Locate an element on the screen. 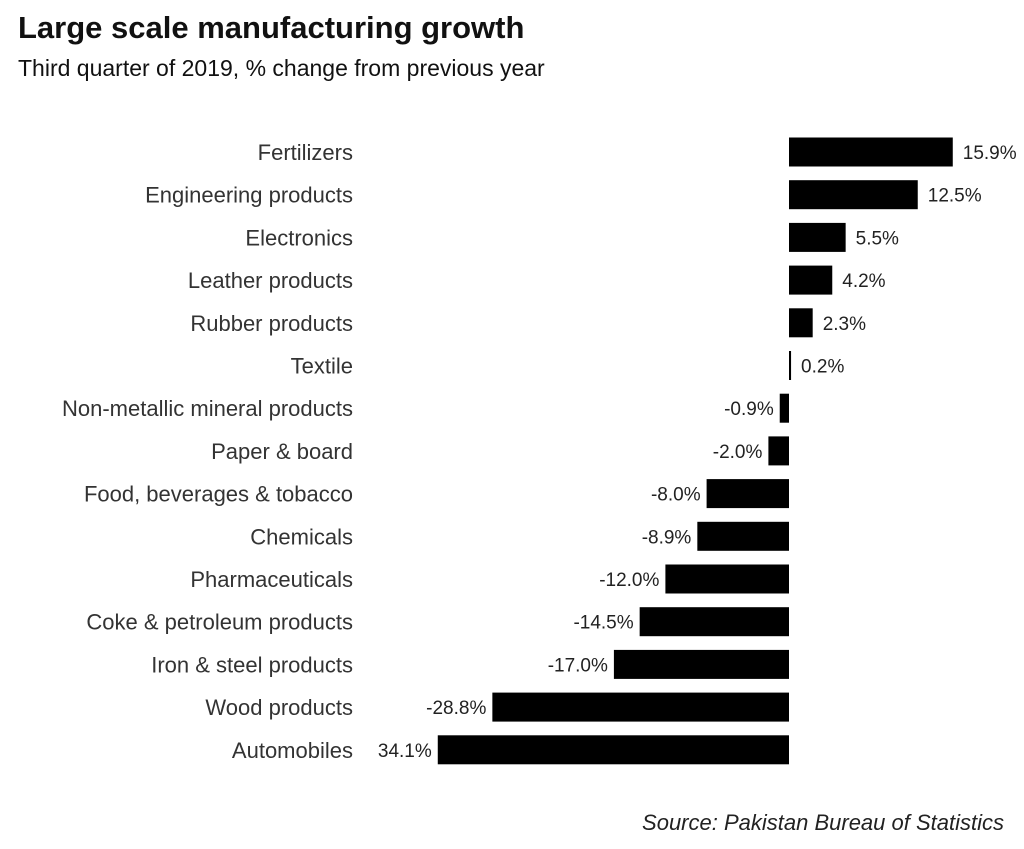 This screenshot has height=849, width=1024. category-label: Electronics is located at coordinates (299, 237).